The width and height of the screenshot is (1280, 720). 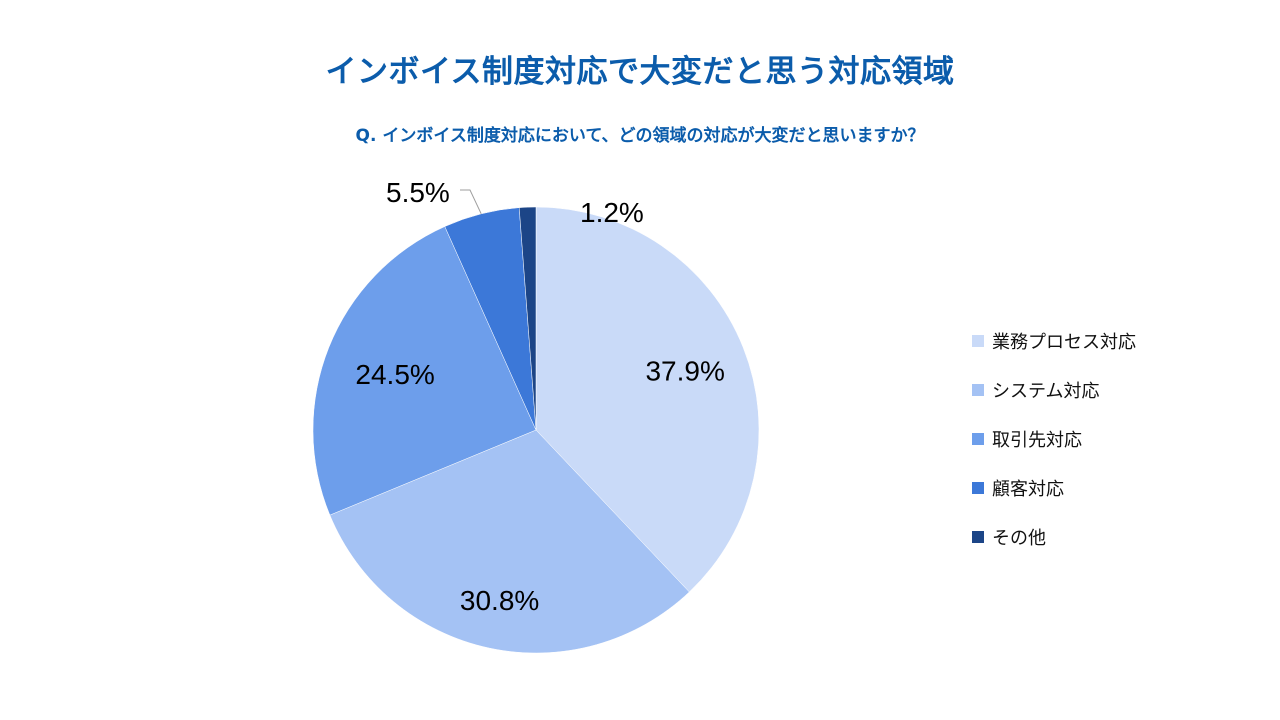 What do you see at coordinates (499, 600) in the screenshot?
I see `slice-value-label-2: 30.8%` at bounding box center [499, 600].